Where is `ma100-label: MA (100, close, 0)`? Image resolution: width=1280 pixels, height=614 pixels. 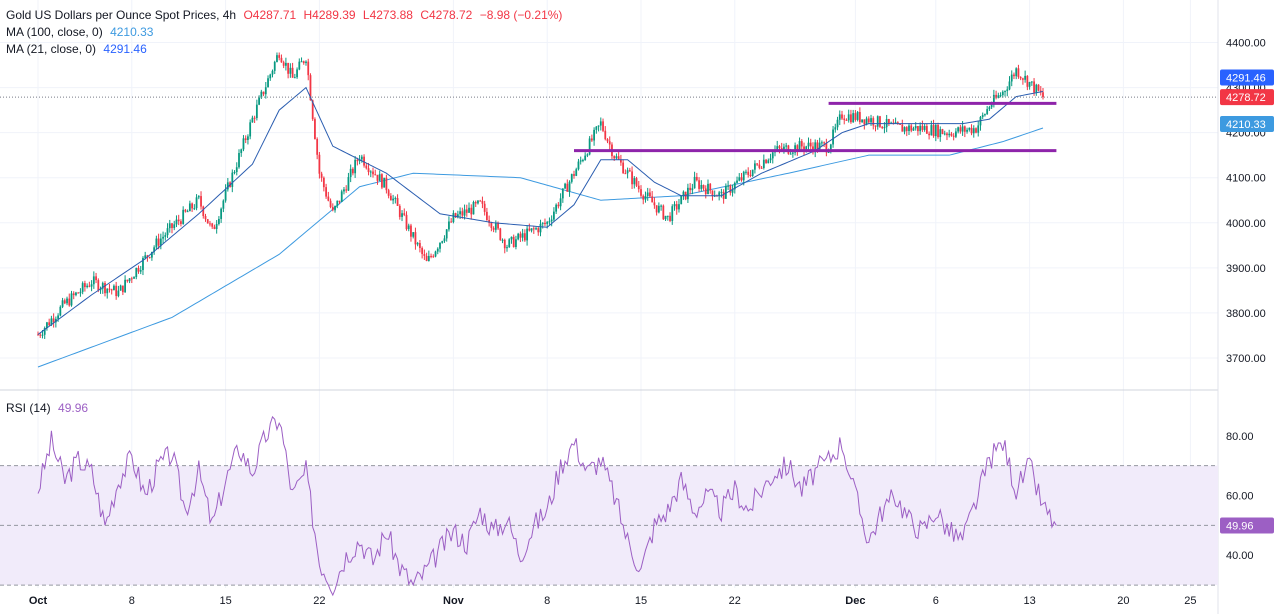 ma100-label: MA (100, close, 0) is located at coordinates (54, 32).